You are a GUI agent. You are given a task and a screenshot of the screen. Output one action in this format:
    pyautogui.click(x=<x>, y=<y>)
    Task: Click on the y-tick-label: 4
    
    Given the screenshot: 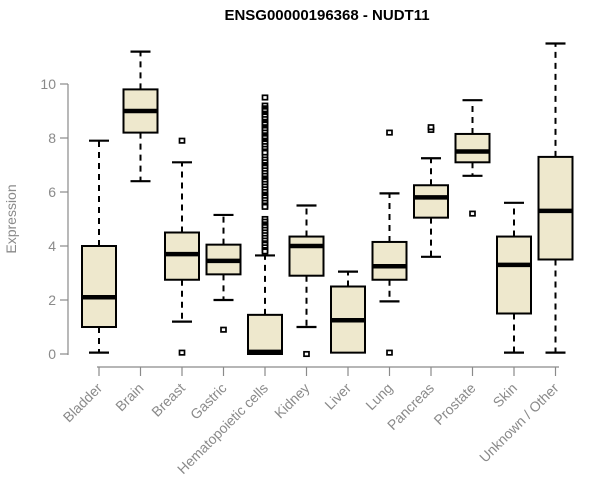 What is the action you would take?
    pyautogui.click(x=52, y=246)
    